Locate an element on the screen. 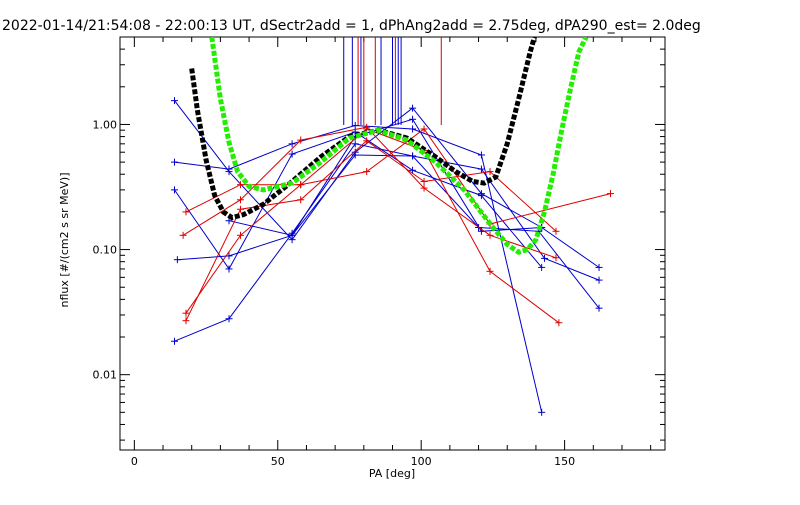 Image resolution: width=800 pixels, height=505 pixels. y-tick-label: 0.01 is located at coordinates (105, 375).